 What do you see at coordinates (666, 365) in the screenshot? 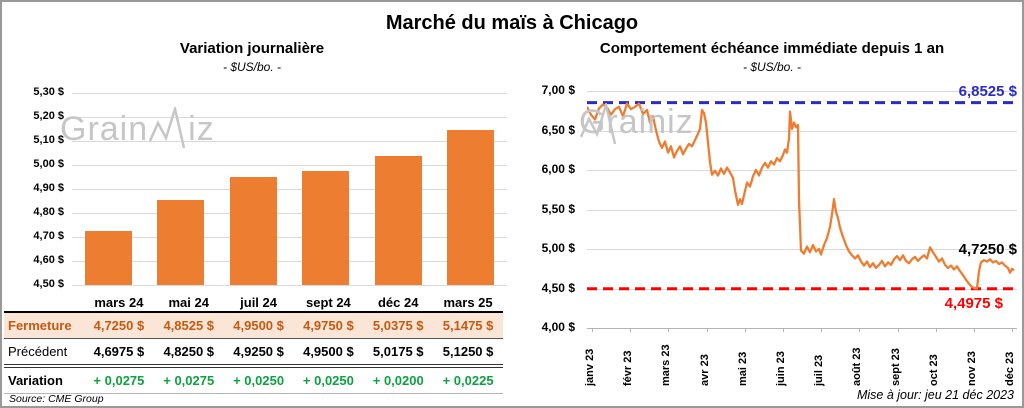
I see `x-axis-tick-label: mars 23` at bounding box center [666, 365].